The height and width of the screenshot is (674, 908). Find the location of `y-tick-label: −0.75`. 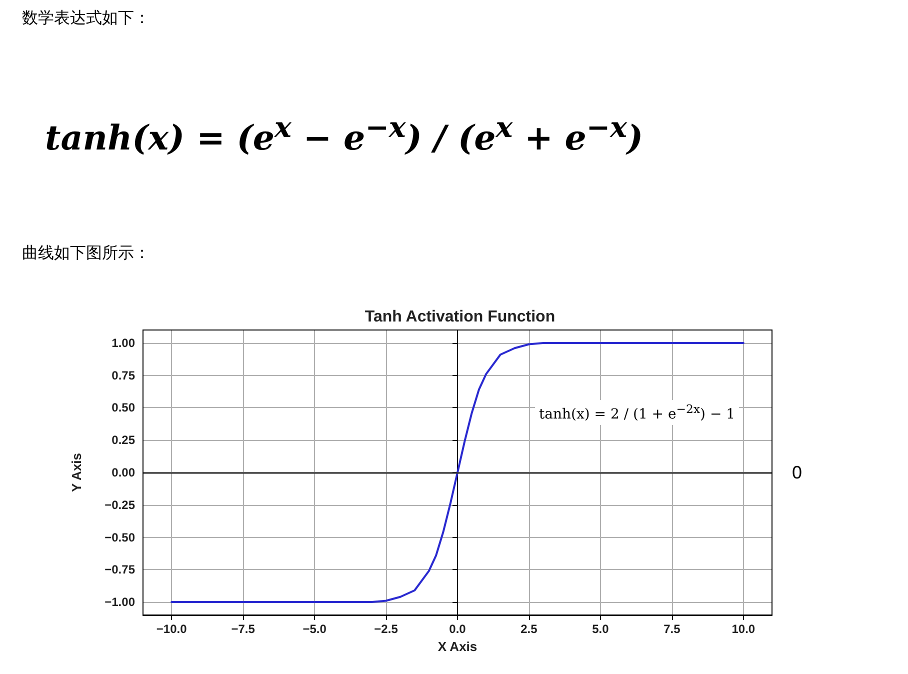

y-tick-label: −0.75 is located at coordinates (120, 569).